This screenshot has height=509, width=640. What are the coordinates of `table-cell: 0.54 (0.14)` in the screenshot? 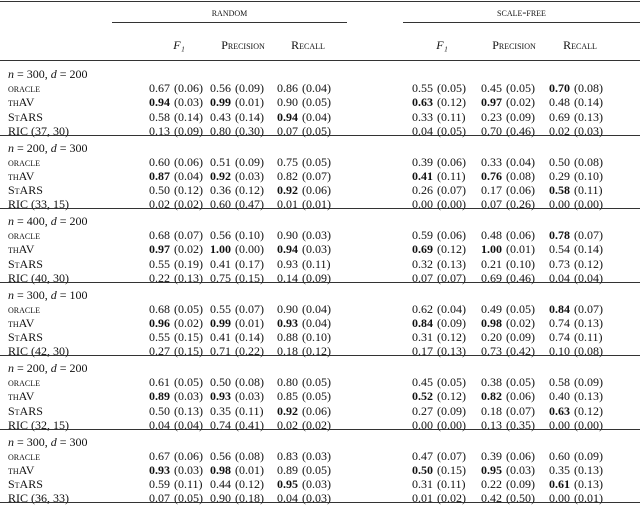 It's located at (576, 249).